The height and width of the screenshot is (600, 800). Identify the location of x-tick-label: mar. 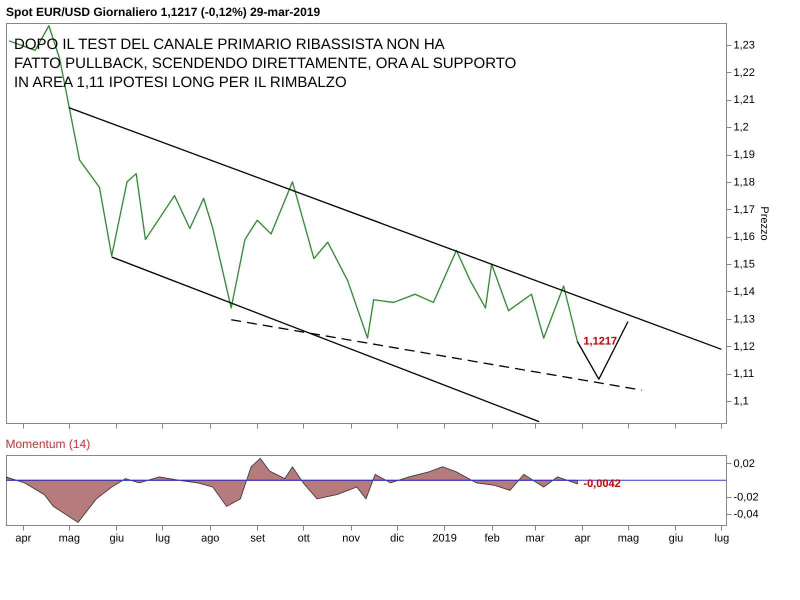
(535, 538).